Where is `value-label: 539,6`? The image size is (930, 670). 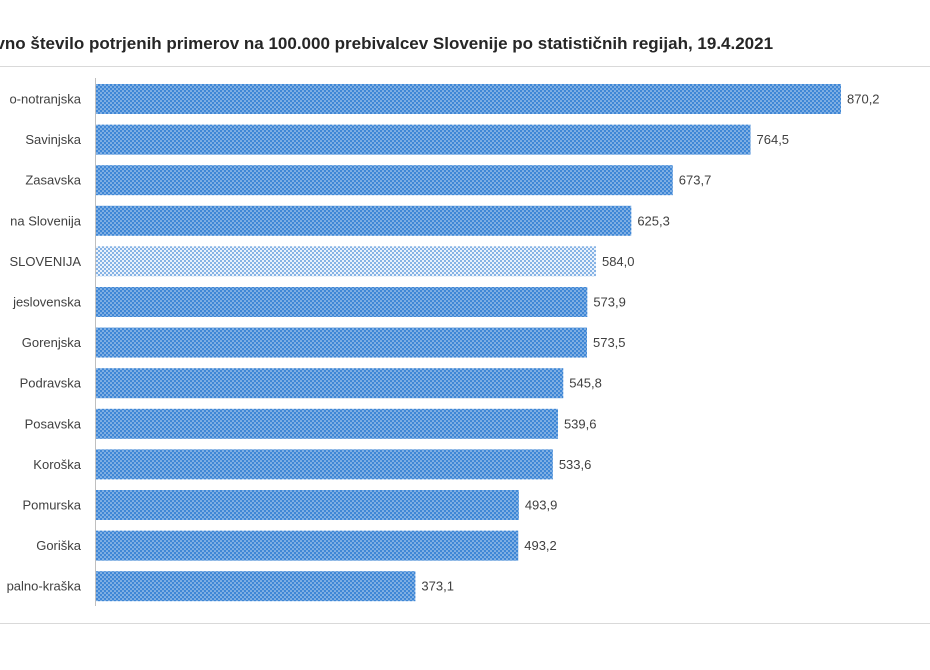
value-label: 539,6 is located at coordinates (580, 423).